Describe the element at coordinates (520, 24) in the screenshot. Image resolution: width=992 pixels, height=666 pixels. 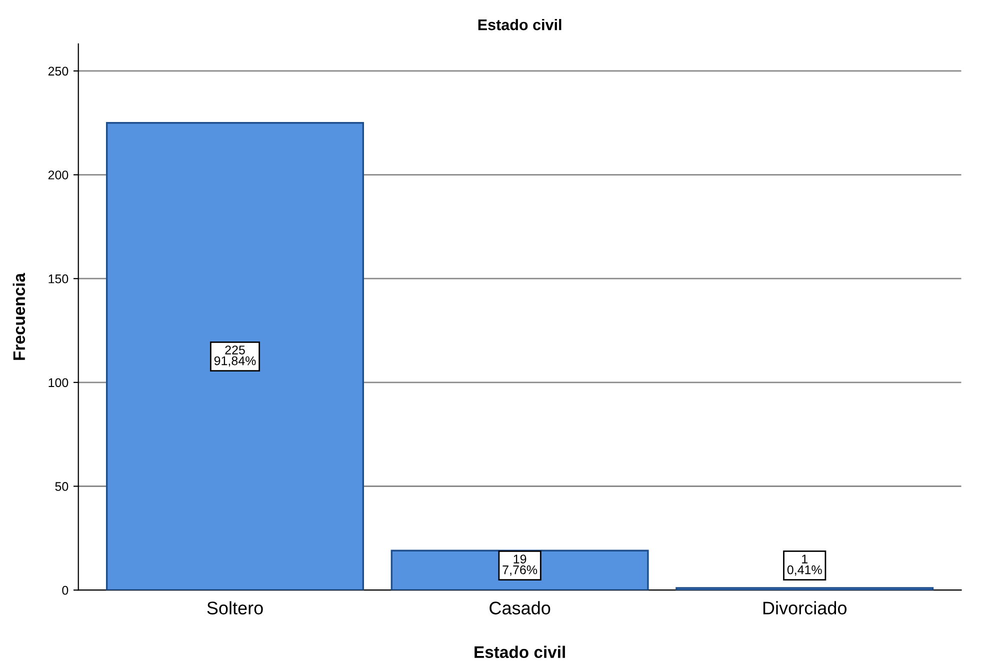
I see `chart-title: Estado civil` at that location.